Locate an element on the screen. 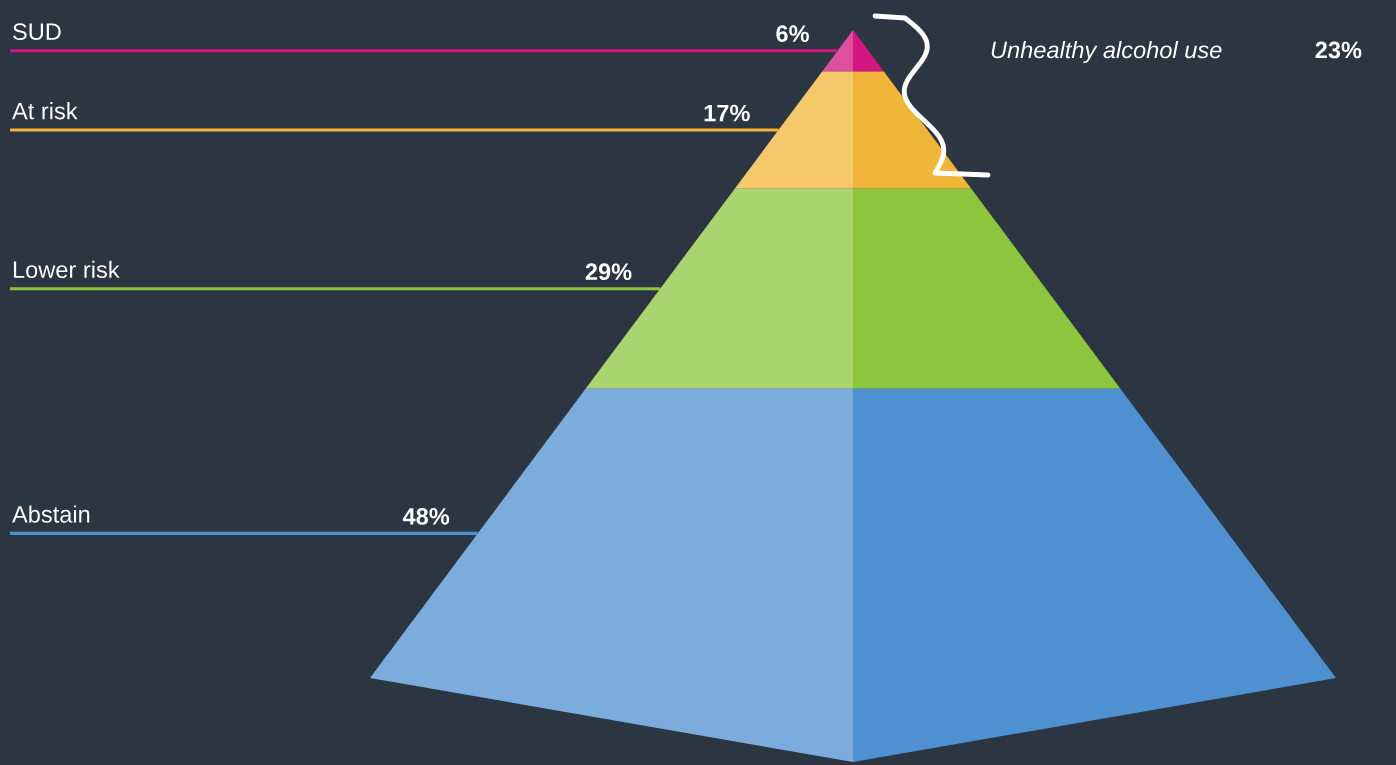 Image resolution: width=1396 pixels, height=765 pixels. text: 23% is located at coordinates (1338, 50).